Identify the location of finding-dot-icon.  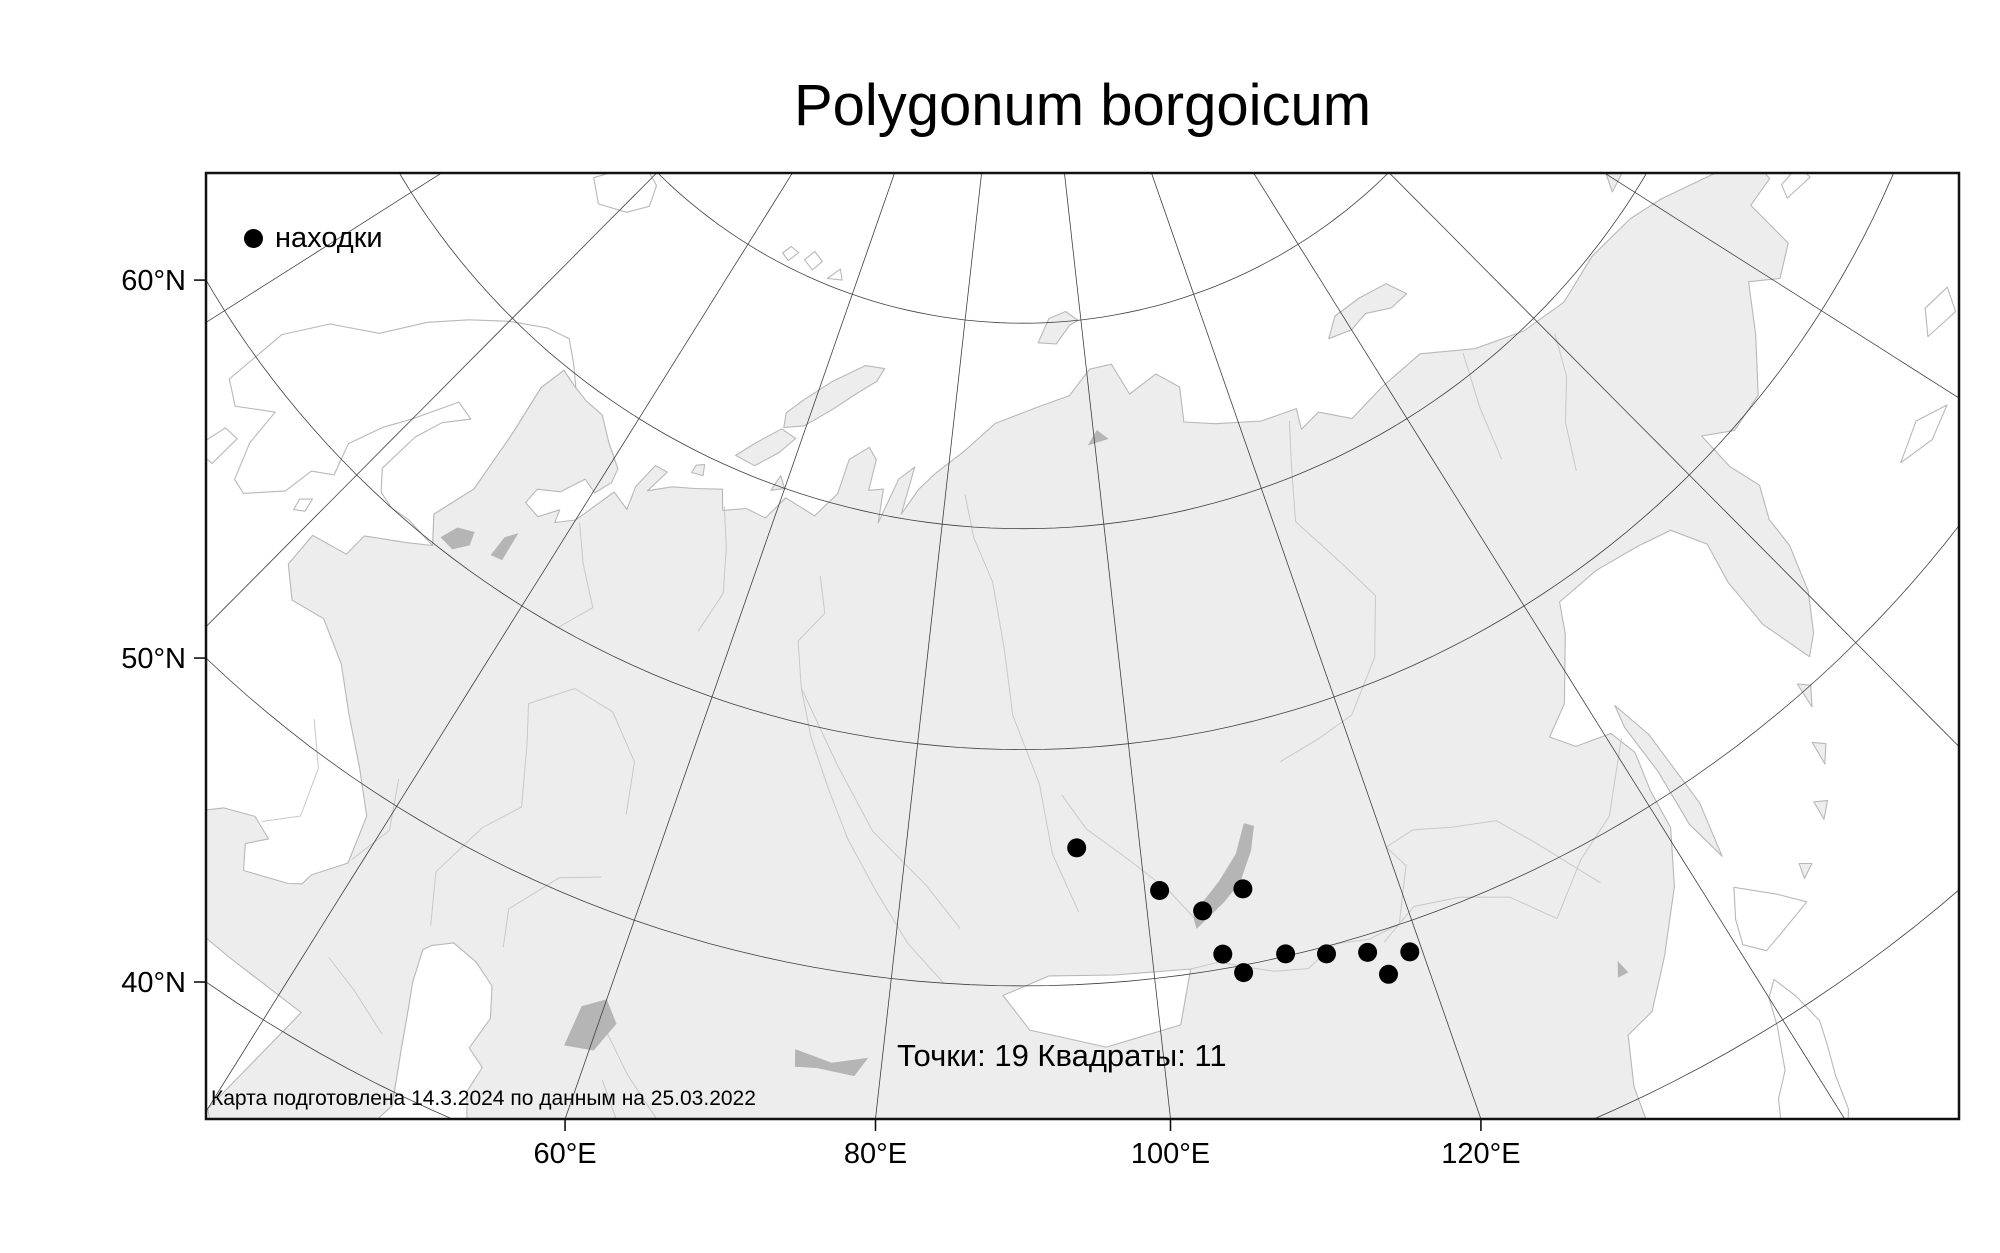
(253, 238).